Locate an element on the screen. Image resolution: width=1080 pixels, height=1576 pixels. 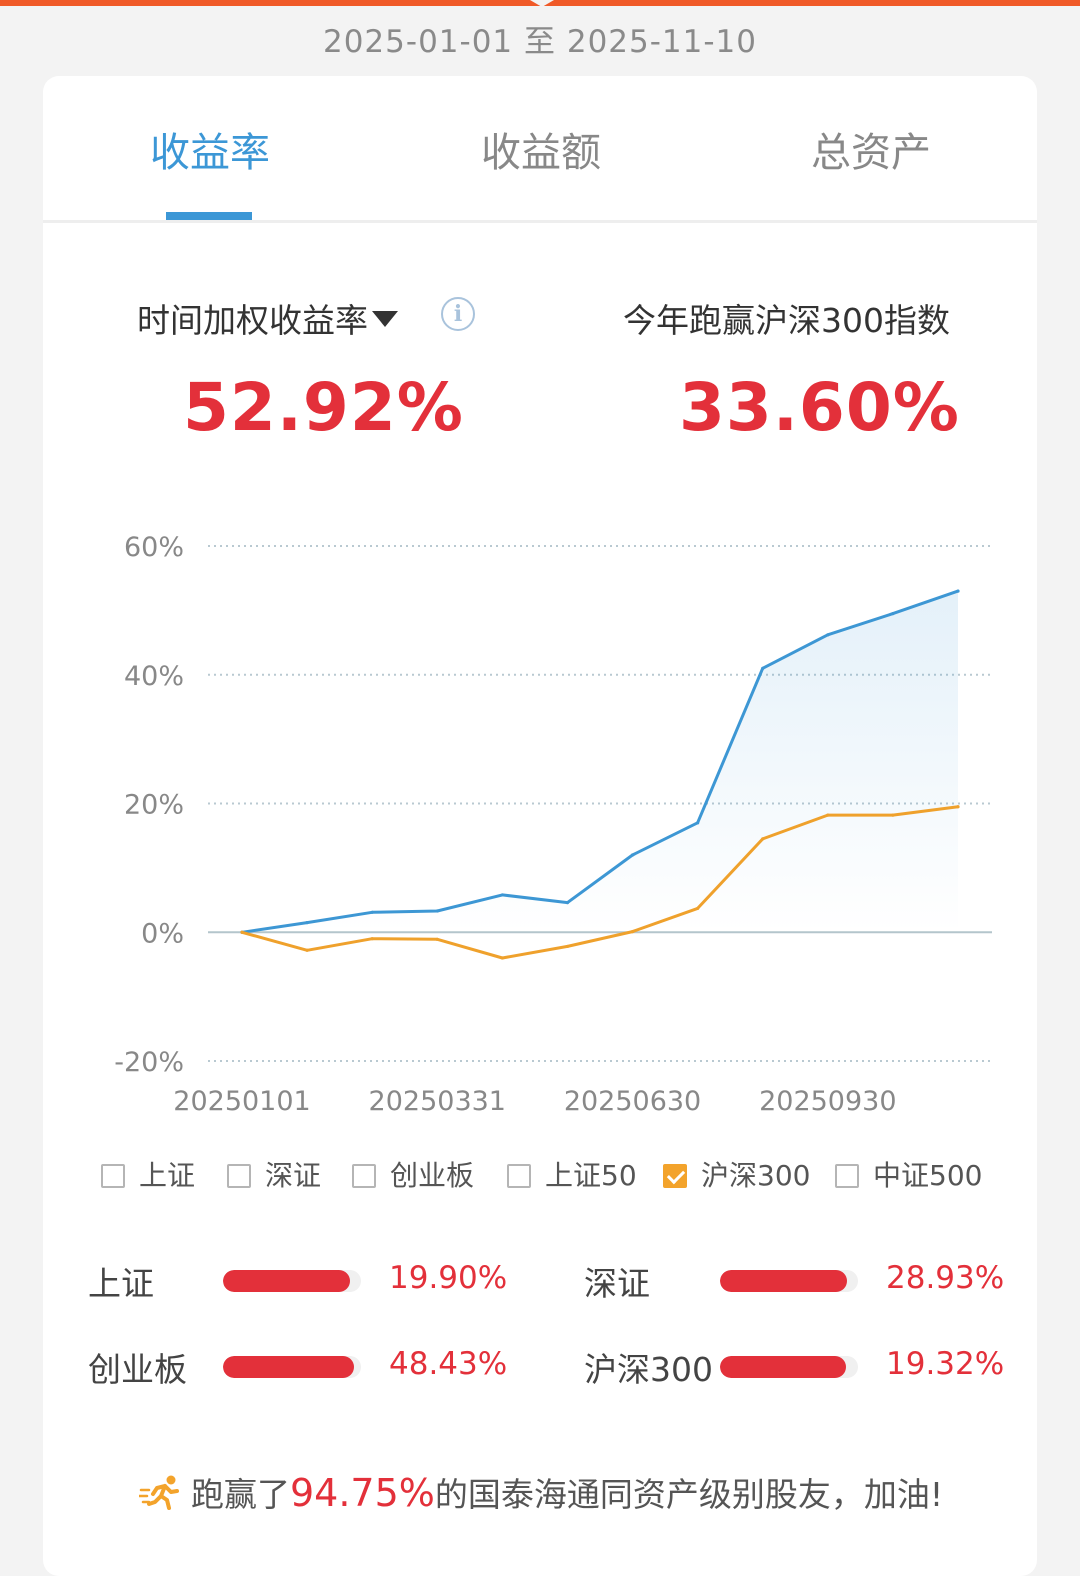
y-tick-label: -20% is located at coordinates (149, 1062).